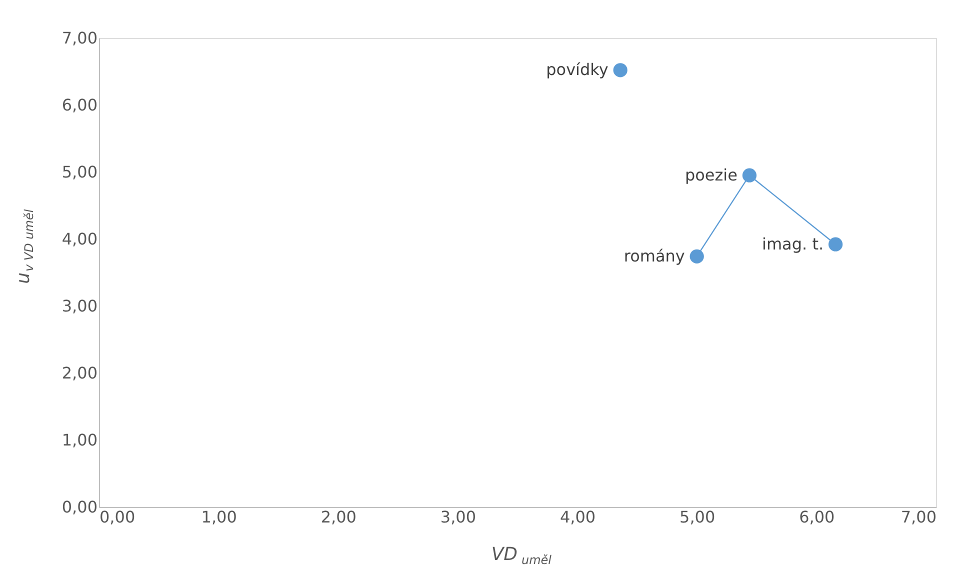 This screenshot has height=581, width=956. Describe the element at coordinates (80, 172) in the screenshot. I see `y-tick-label: 5,00` at that location.